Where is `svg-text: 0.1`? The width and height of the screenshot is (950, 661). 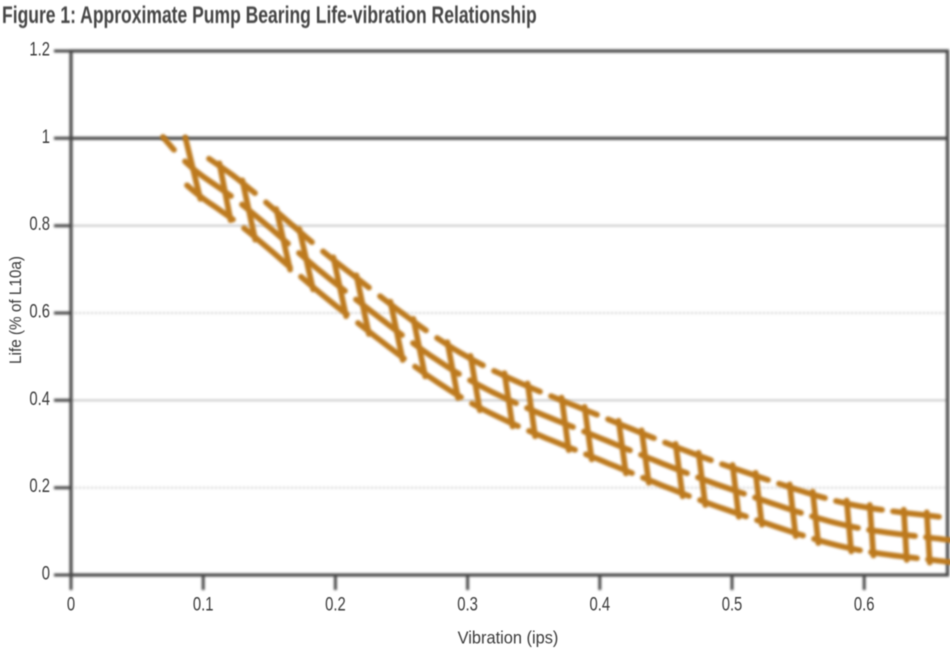
svg-text: 0.1 is located at coordinates (203, 604).